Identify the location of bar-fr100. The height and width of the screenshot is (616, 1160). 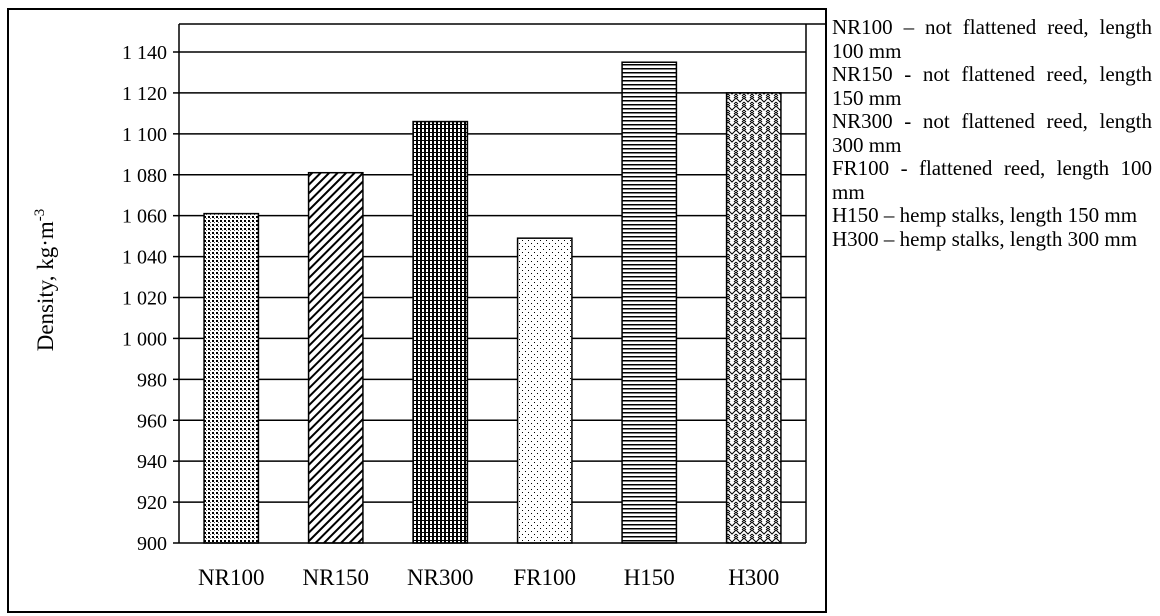
(544, 390).